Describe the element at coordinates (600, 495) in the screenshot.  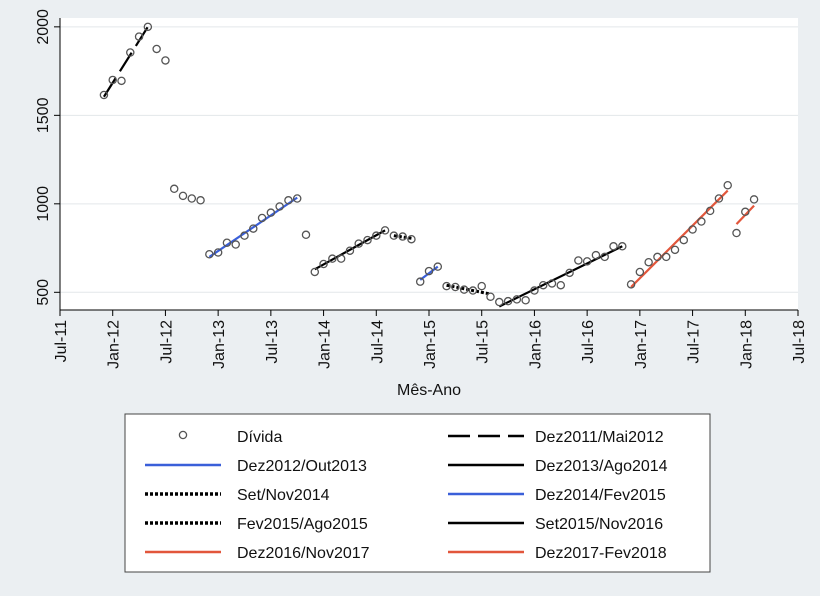
I see `legend-label: Dez2014/Fev2015` at that location.